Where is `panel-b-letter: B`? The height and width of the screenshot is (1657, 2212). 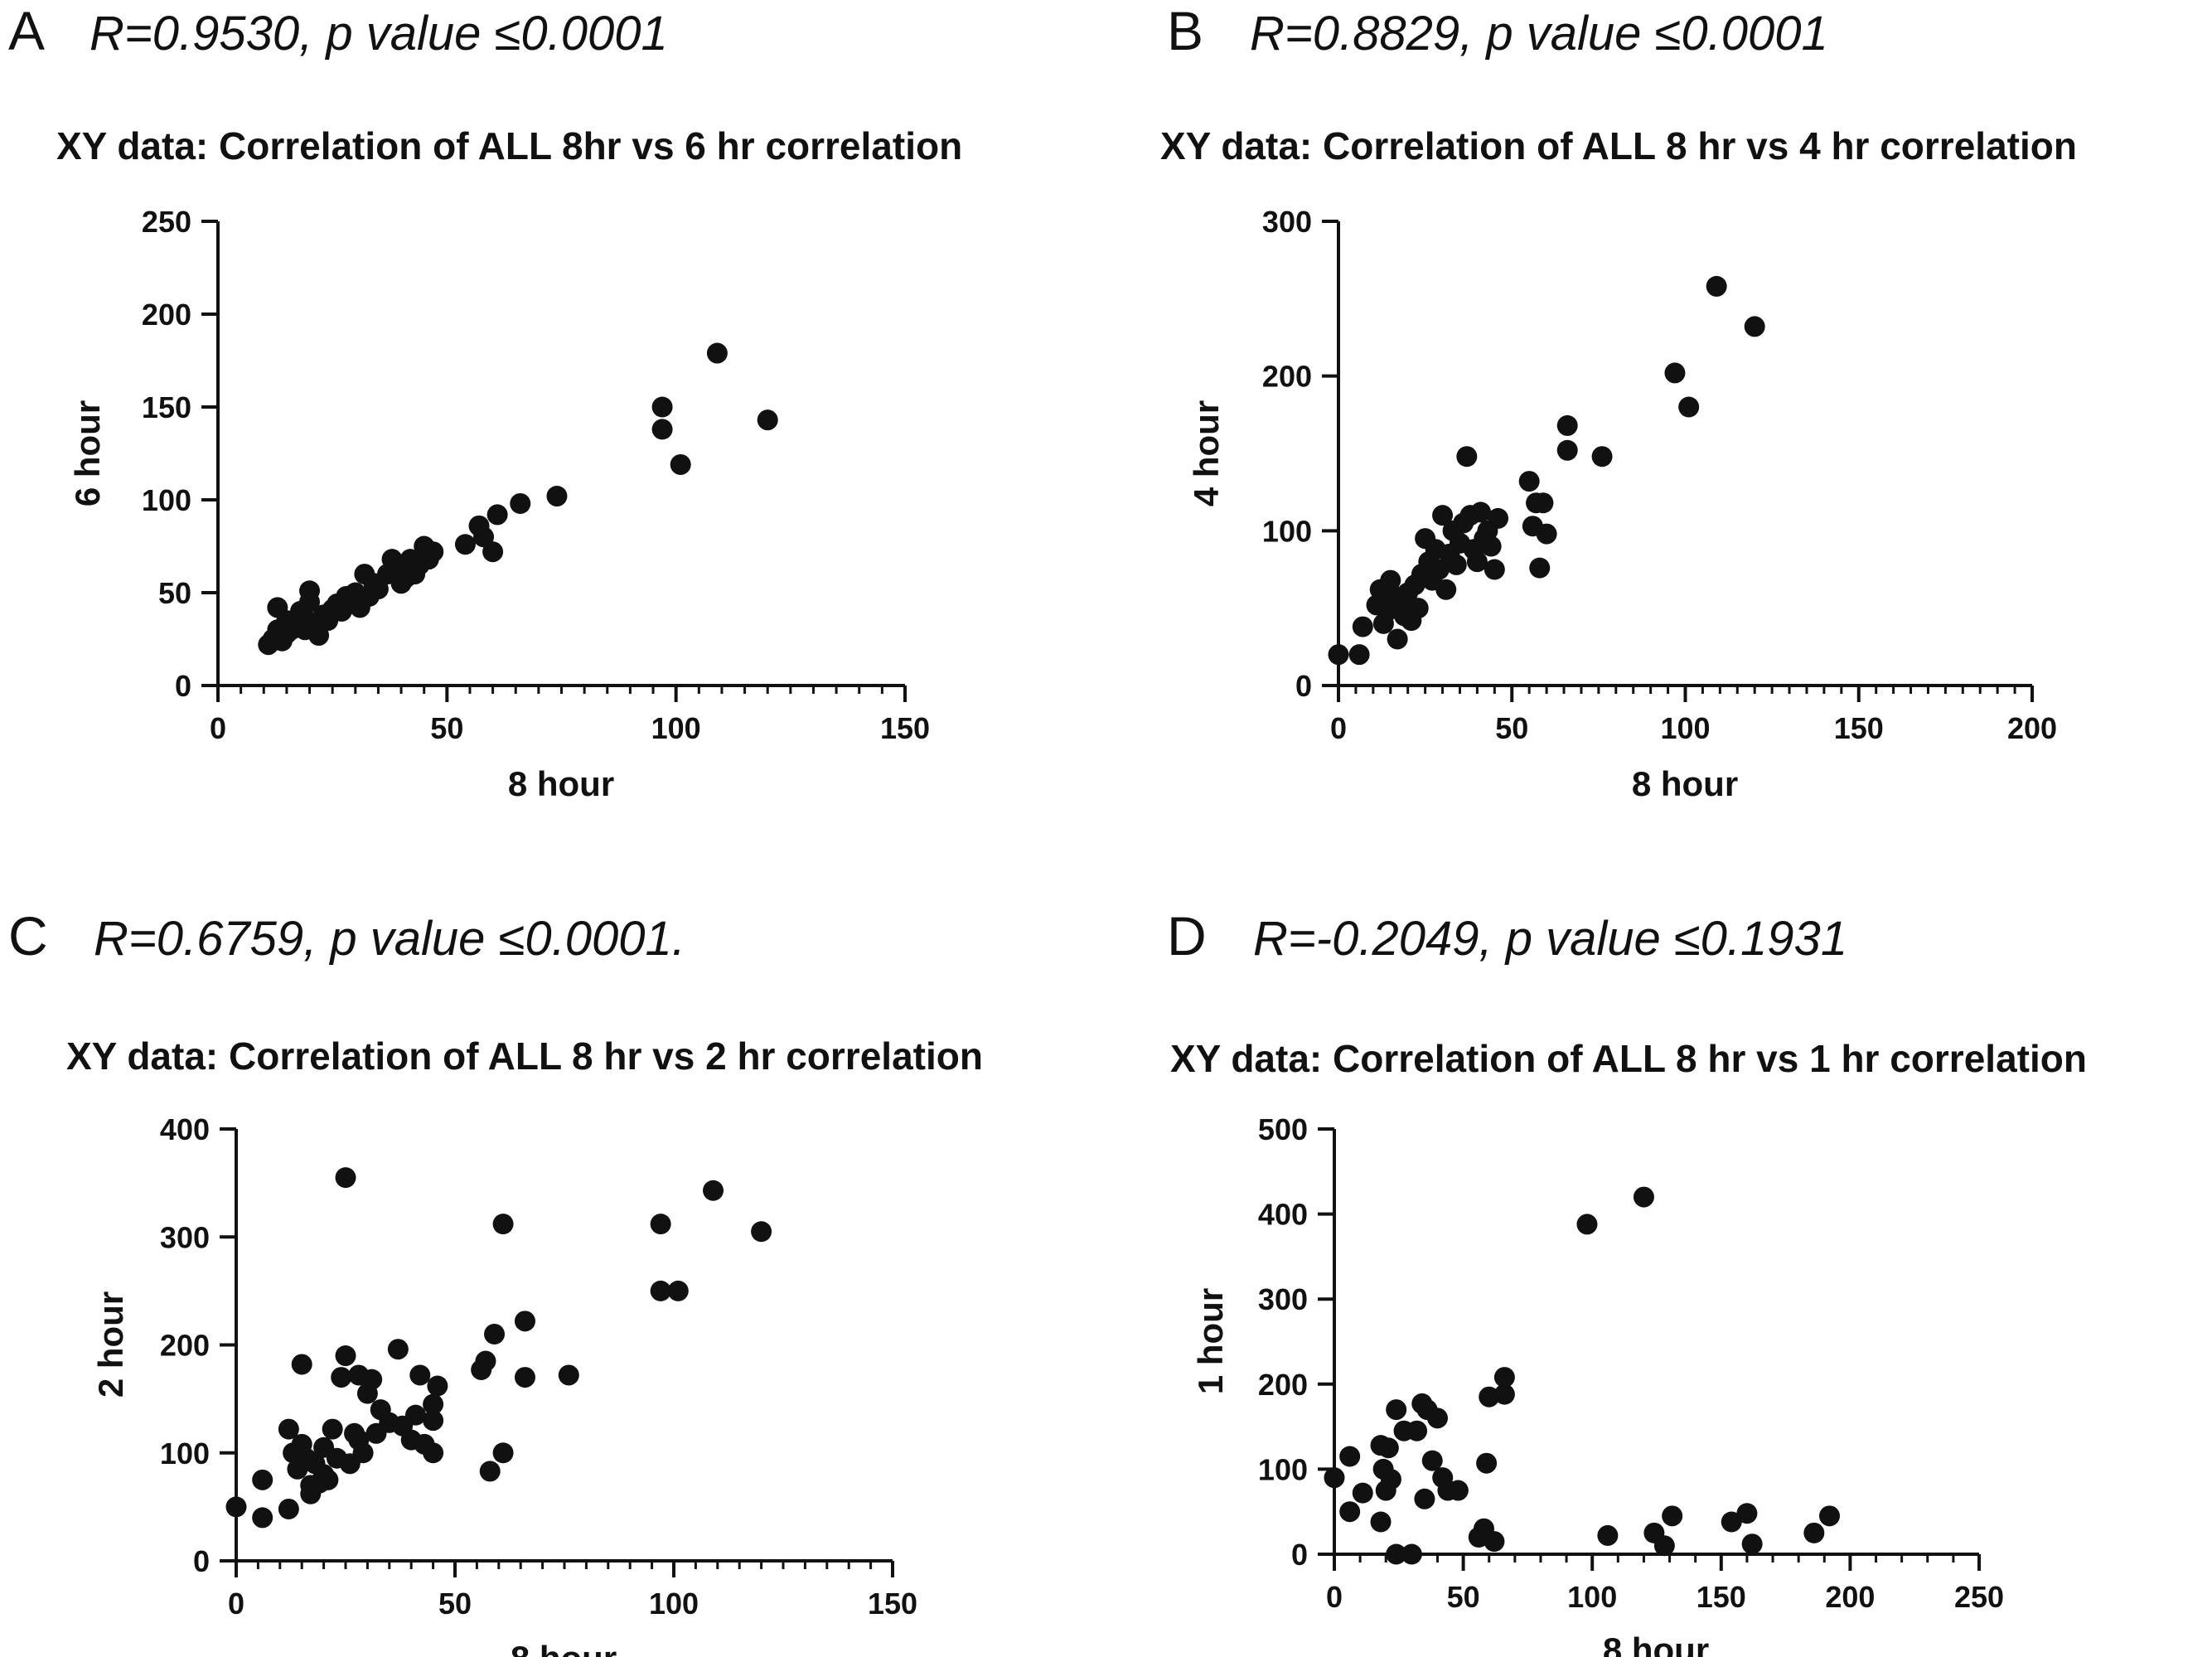
panel-b-letter: B is located at coordinates (1185, 31).